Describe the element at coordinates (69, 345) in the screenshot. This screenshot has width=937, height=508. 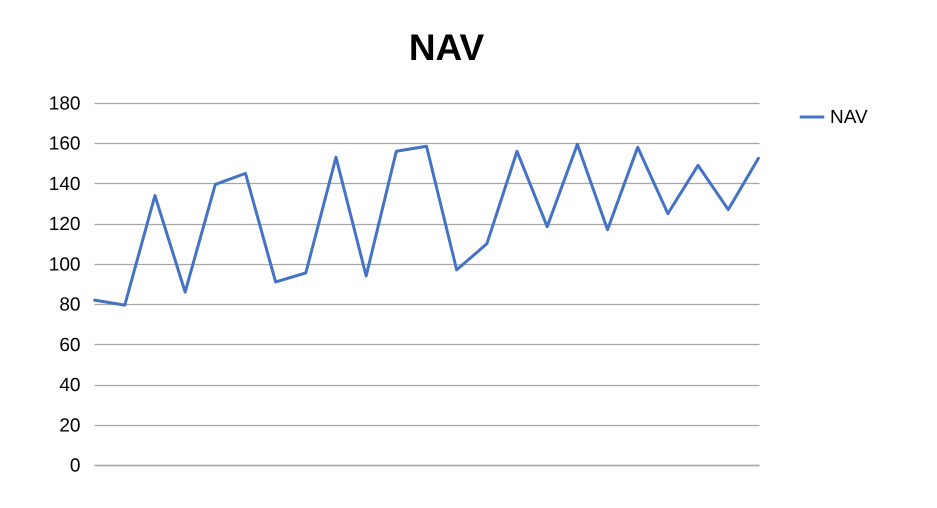
I see `y-tick-label: 60` at that location.